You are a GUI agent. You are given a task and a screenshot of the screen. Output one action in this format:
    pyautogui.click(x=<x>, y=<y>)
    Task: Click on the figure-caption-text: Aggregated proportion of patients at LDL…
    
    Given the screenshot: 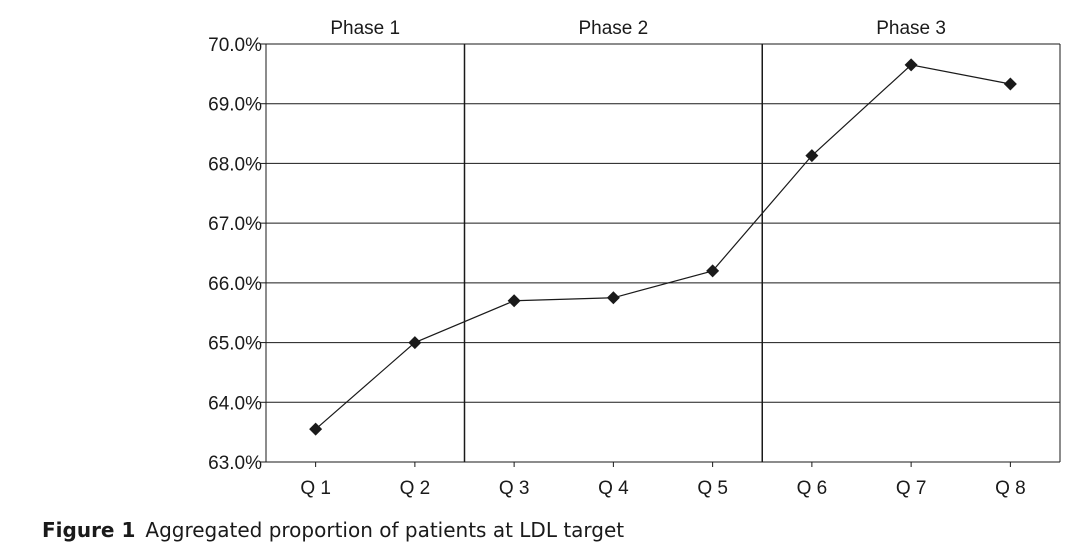 What is the action you would take?
    pyautogui.click(x=385, y=530)
    